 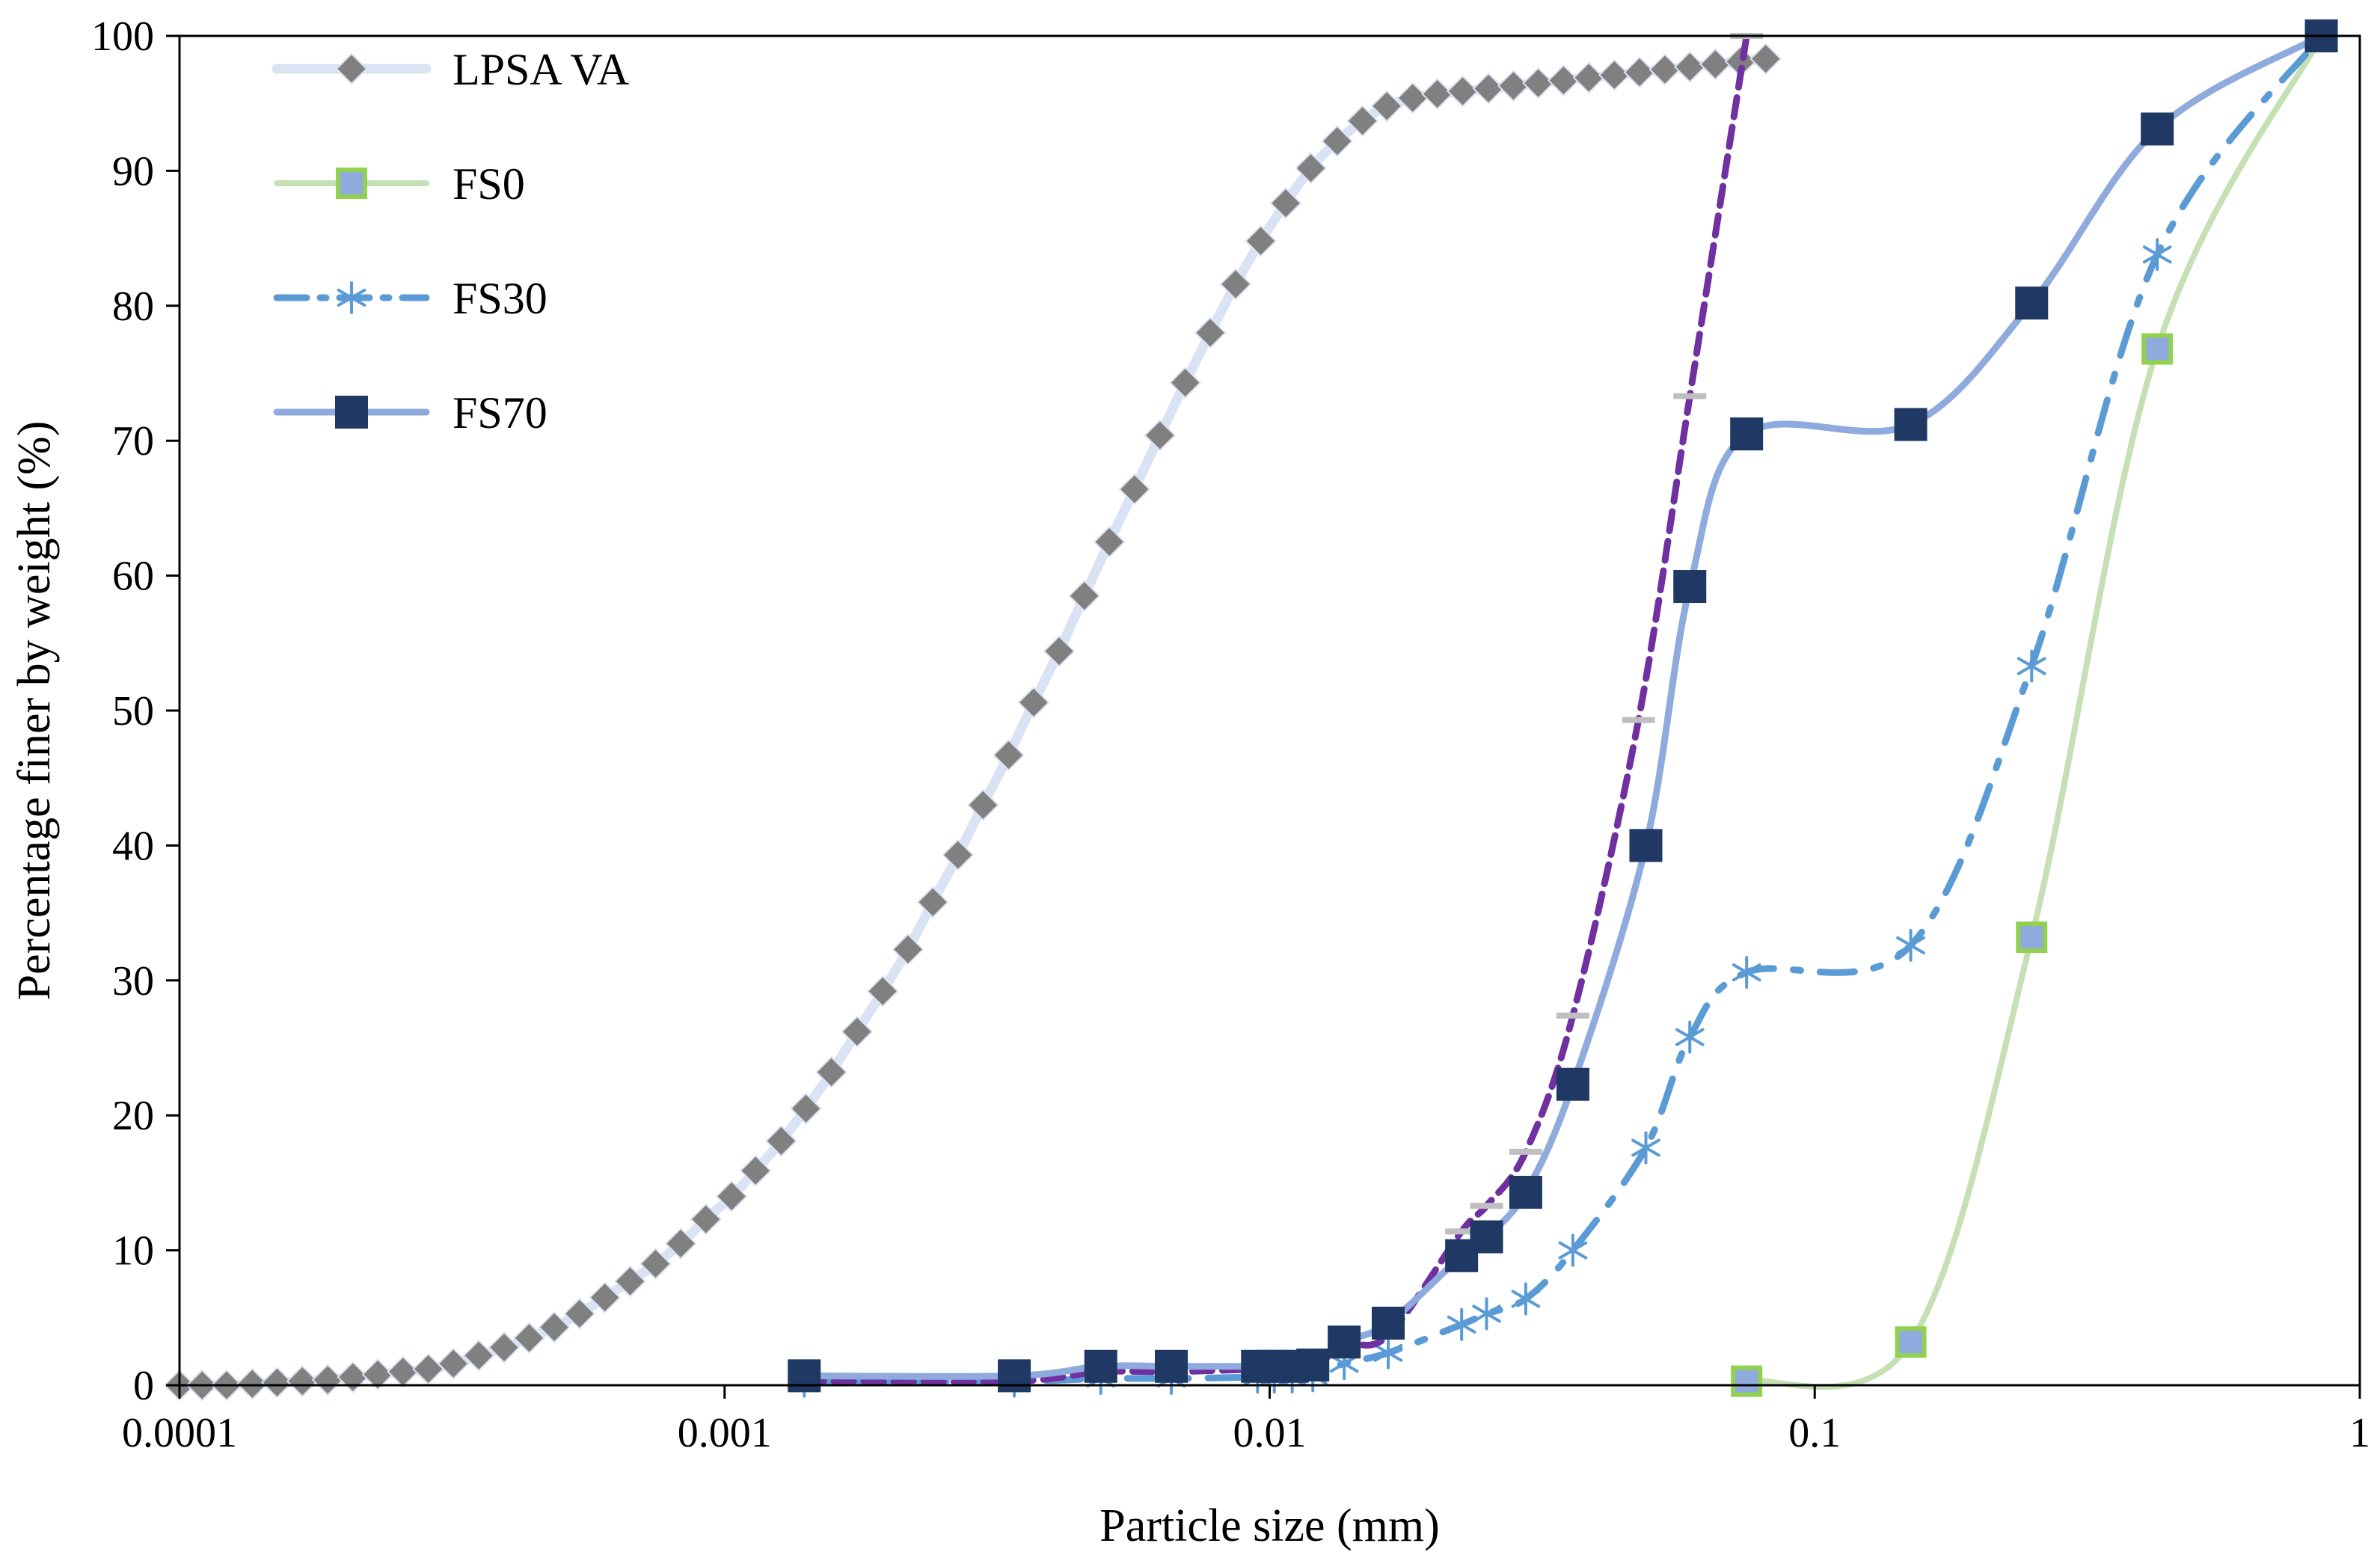 I want to click on legend-item-fs70: FS70, so click(x=410, y=413).